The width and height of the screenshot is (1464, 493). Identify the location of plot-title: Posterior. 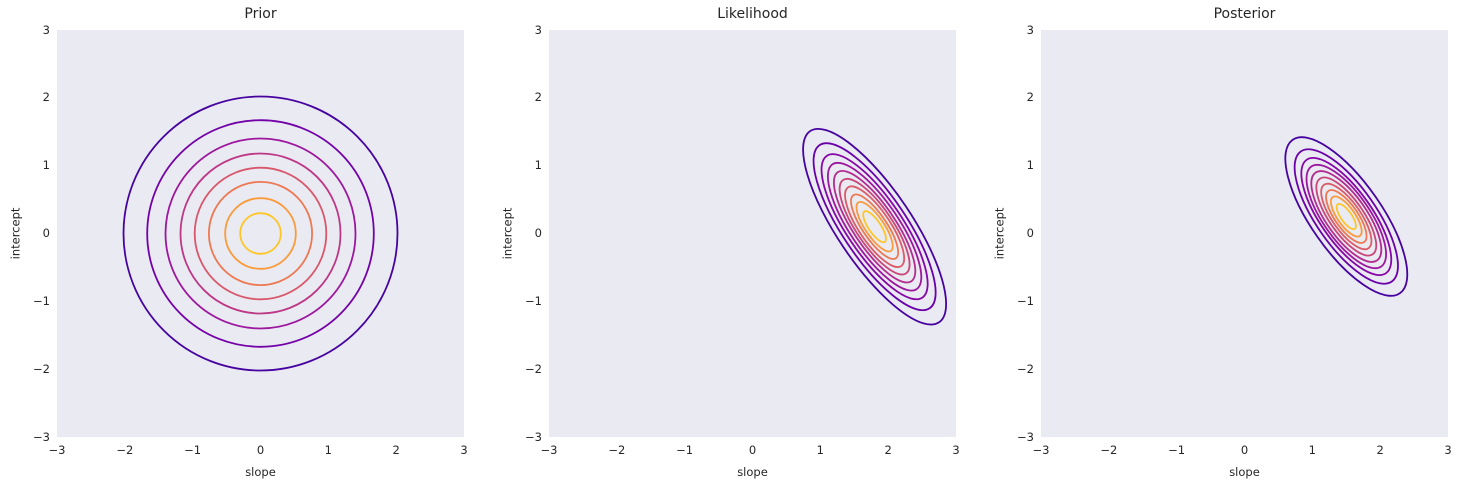
(1244, 14).